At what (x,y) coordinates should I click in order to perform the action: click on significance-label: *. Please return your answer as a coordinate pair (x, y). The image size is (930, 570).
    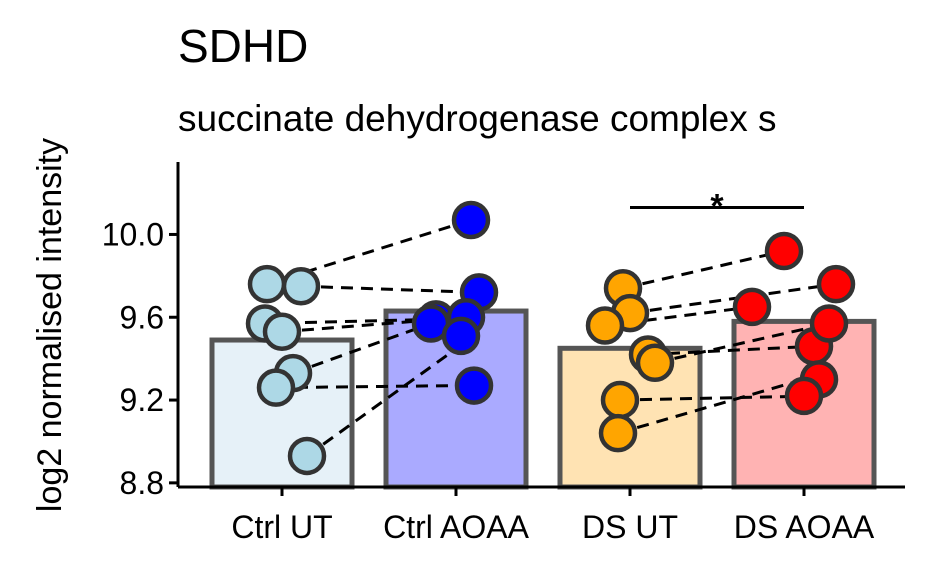
    Looking at the image, I should click on (717, 207).